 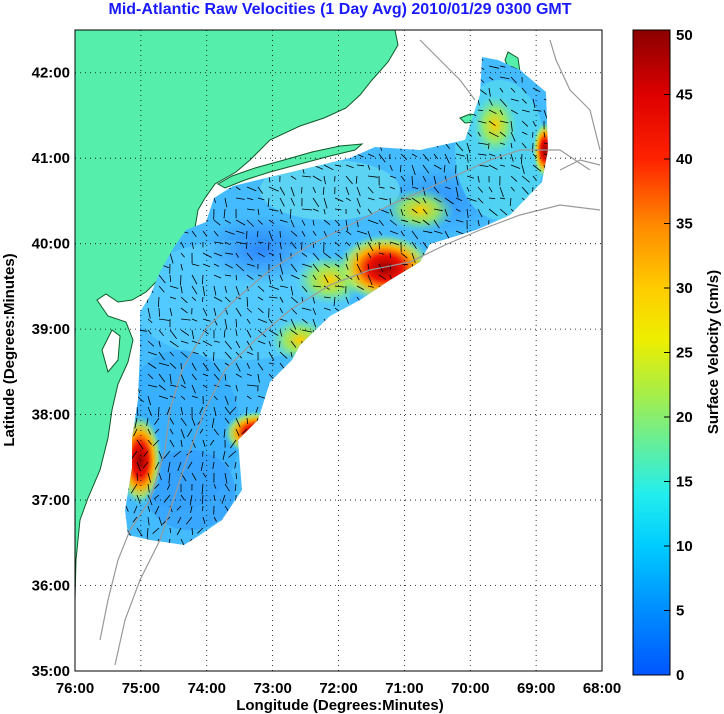 What do you see at coordinates (111, 351) in the screenshot?
I see `land-delmarva-notch` at bounding box center [111, 351].